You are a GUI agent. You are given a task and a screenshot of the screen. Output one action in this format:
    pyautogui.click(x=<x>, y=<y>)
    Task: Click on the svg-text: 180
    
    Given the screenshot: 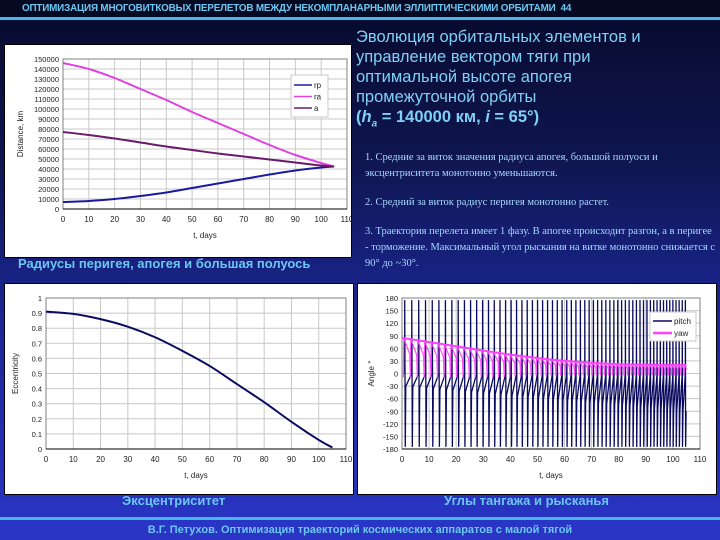 What is the action you would take?
    pyautogui.click(x=391, y=298)
    